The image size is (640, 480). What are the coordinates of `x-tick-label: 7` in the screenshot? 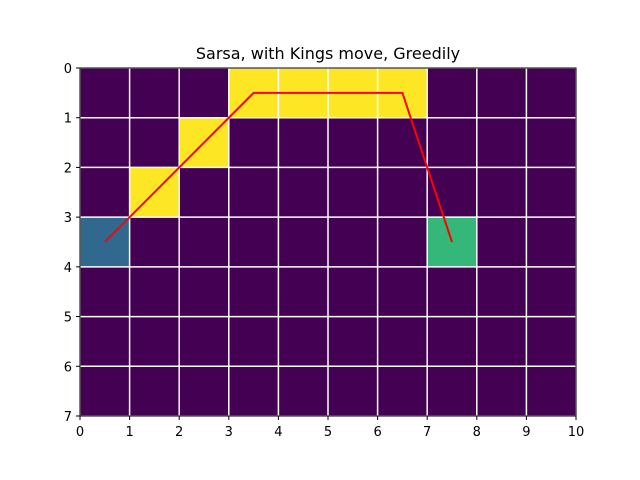 It's located at (427, 432).